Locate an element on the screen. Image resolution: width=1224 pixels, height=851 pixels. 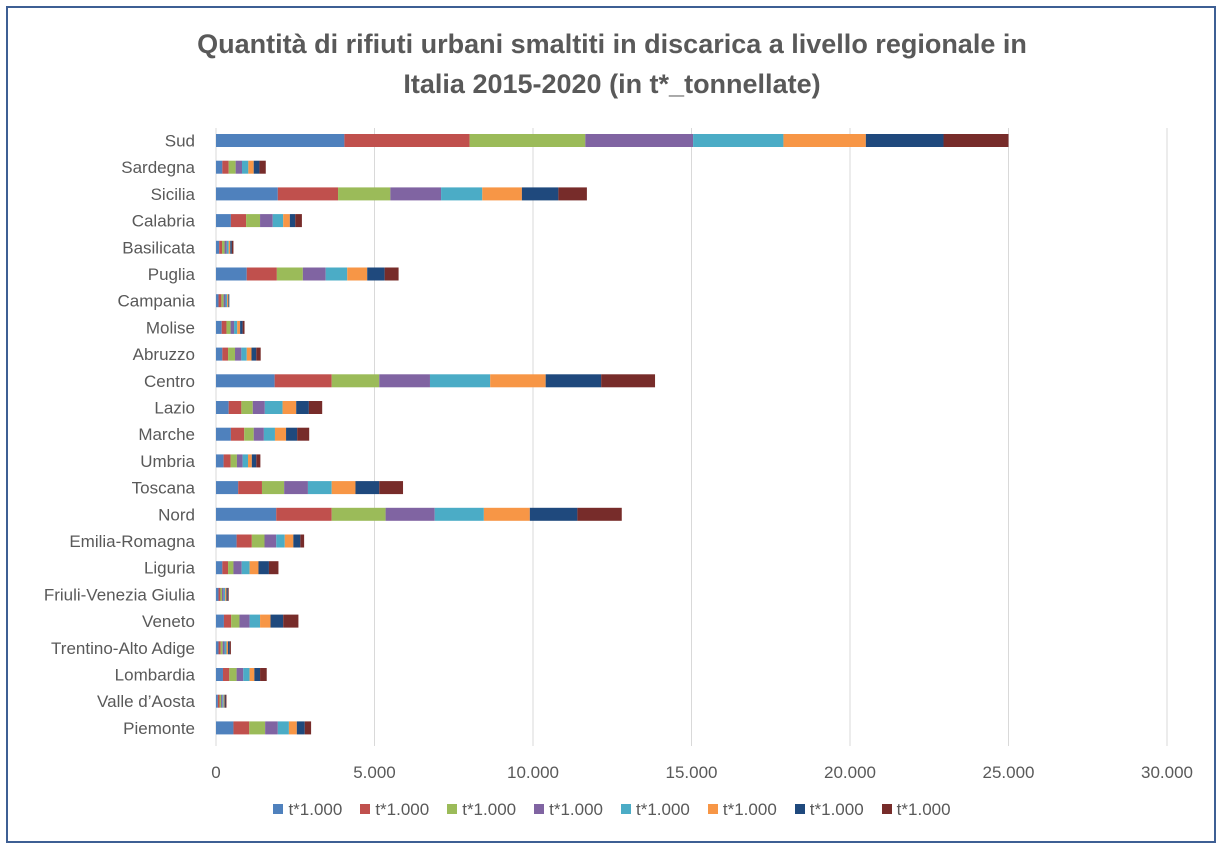
y-tick-label: Puglia is located at coordinates (172, 274).